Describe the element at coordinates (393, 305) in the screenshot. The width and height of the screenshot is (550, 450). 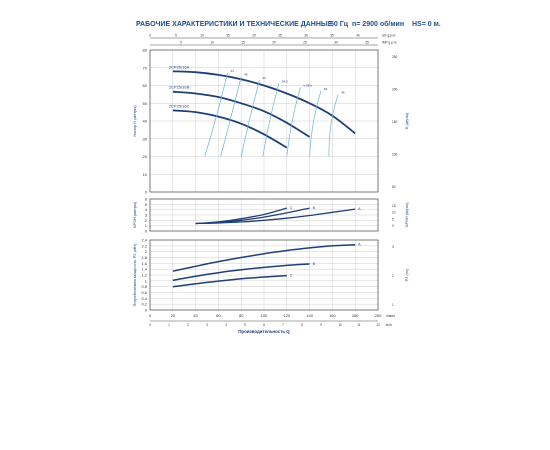
I see `power-ytick-right: 1` at that location.